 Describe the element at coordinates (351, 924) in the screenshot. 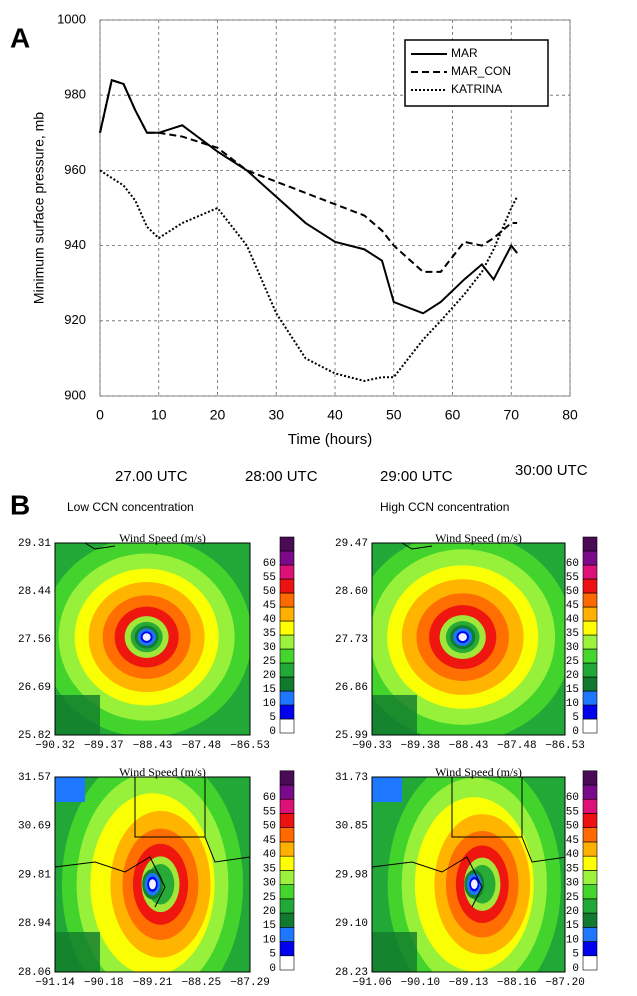

I see `lat-label: 29.10` at that location.